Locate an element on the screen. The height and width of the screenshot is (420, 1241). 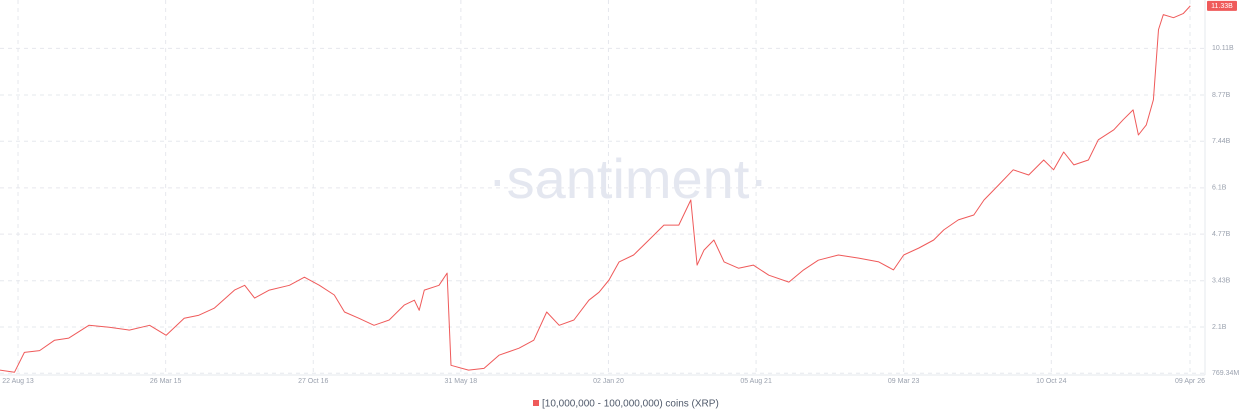
watermark: ·santiment· is located at coordinates (628, 178).